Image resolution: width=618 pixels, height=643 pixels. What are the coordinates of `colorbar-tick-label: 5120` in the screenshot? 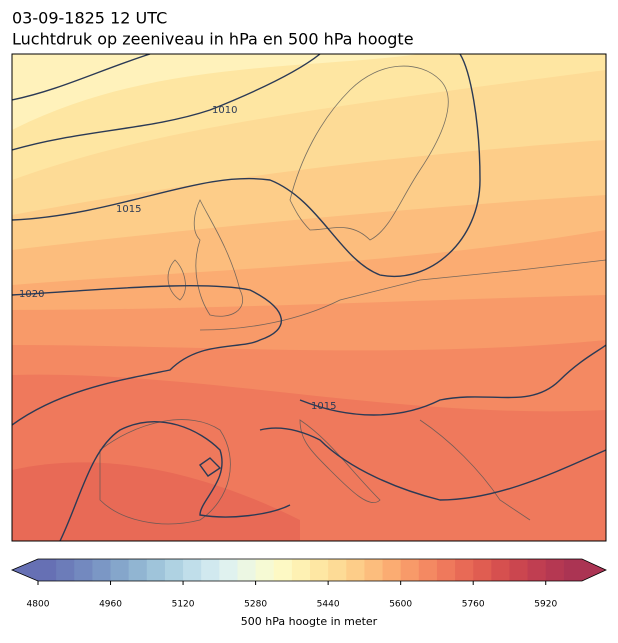 It's located at (183, 605).